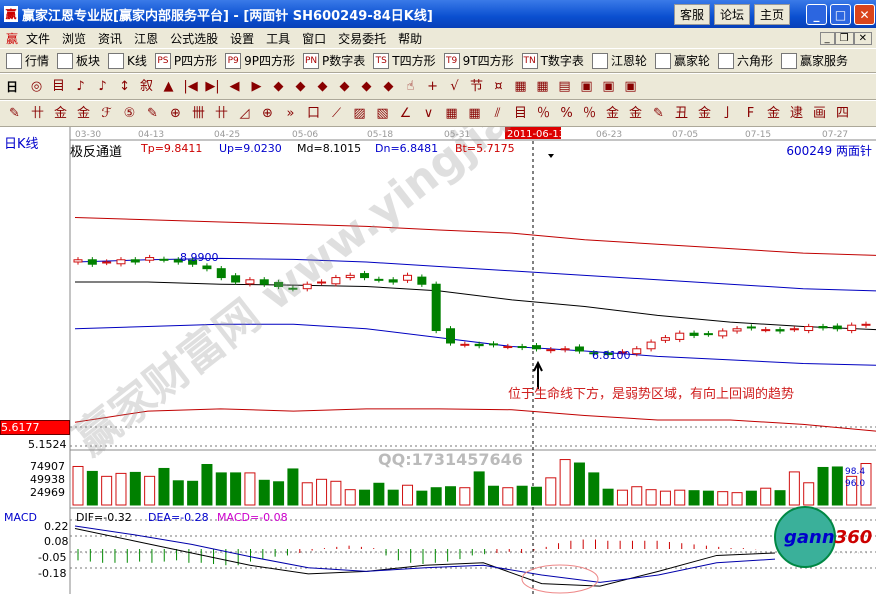  Describe the element at coordinates (244, 113) in the screenshot. I see `drawing-tool-icon-10: ◿` at that location.